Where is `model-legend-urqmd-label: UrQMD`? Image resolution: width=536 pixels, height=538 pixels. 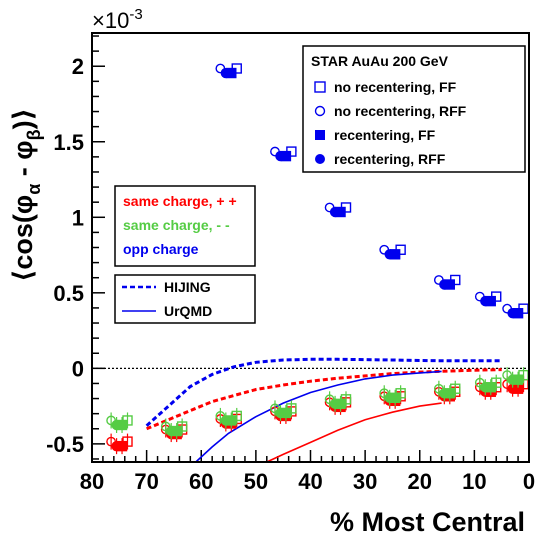 model-legend-urqmd-label: UrQMD is located at coordinates (188, 311).